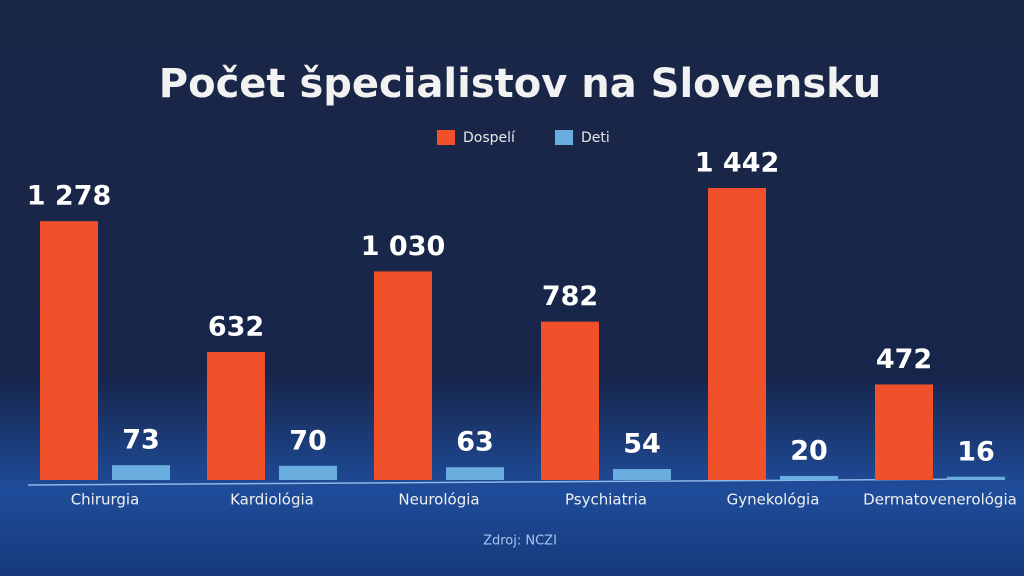  Describe the element at coordinates (438, 500) in the screenshot. I see `category-label: Neurológia` at that location.